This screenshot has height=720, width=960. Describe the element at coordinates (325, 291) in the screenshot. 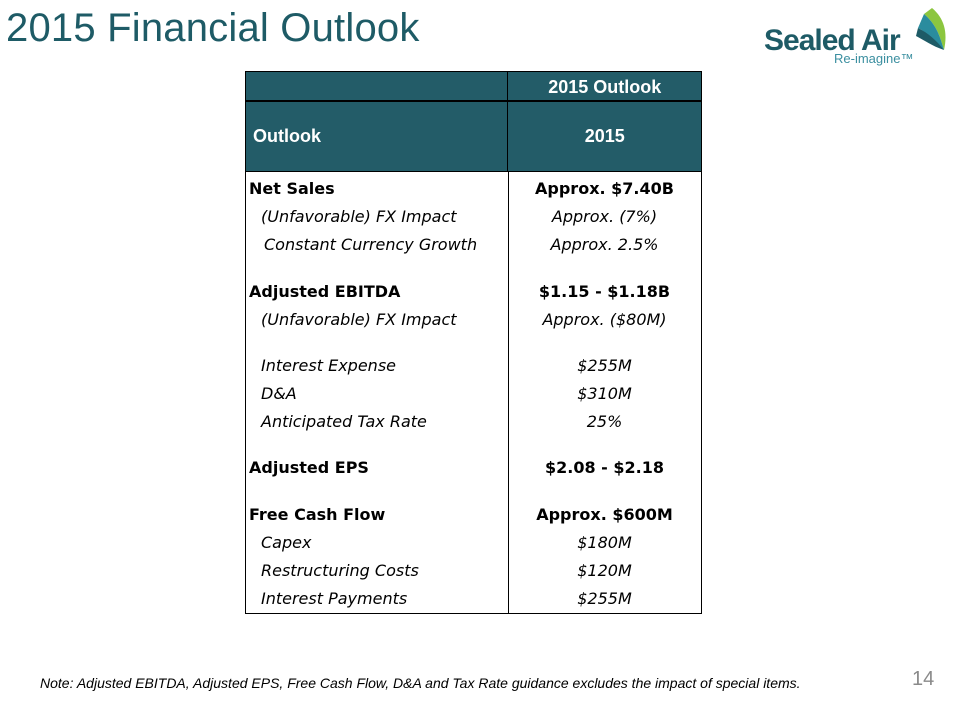

I see `row-label: Adjusted EBITDA` at that location.